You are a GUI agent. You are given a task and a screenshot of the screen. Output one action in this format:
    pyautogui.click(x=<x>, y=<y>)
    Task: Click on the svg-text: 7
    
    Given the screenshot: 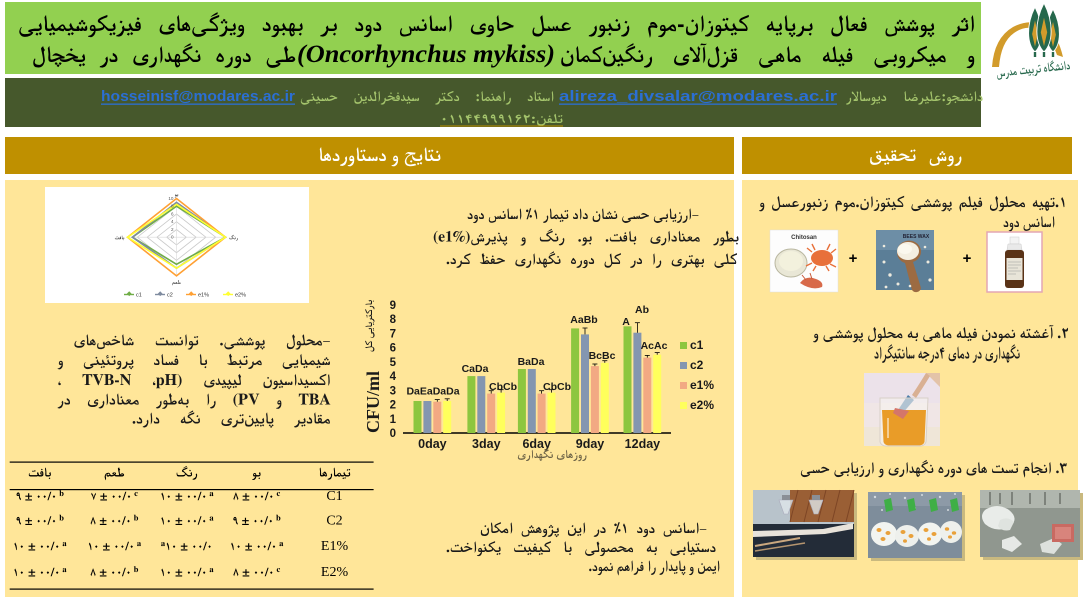 What is the action you would take?
    pyautogui.click(x=393, y=334)
    